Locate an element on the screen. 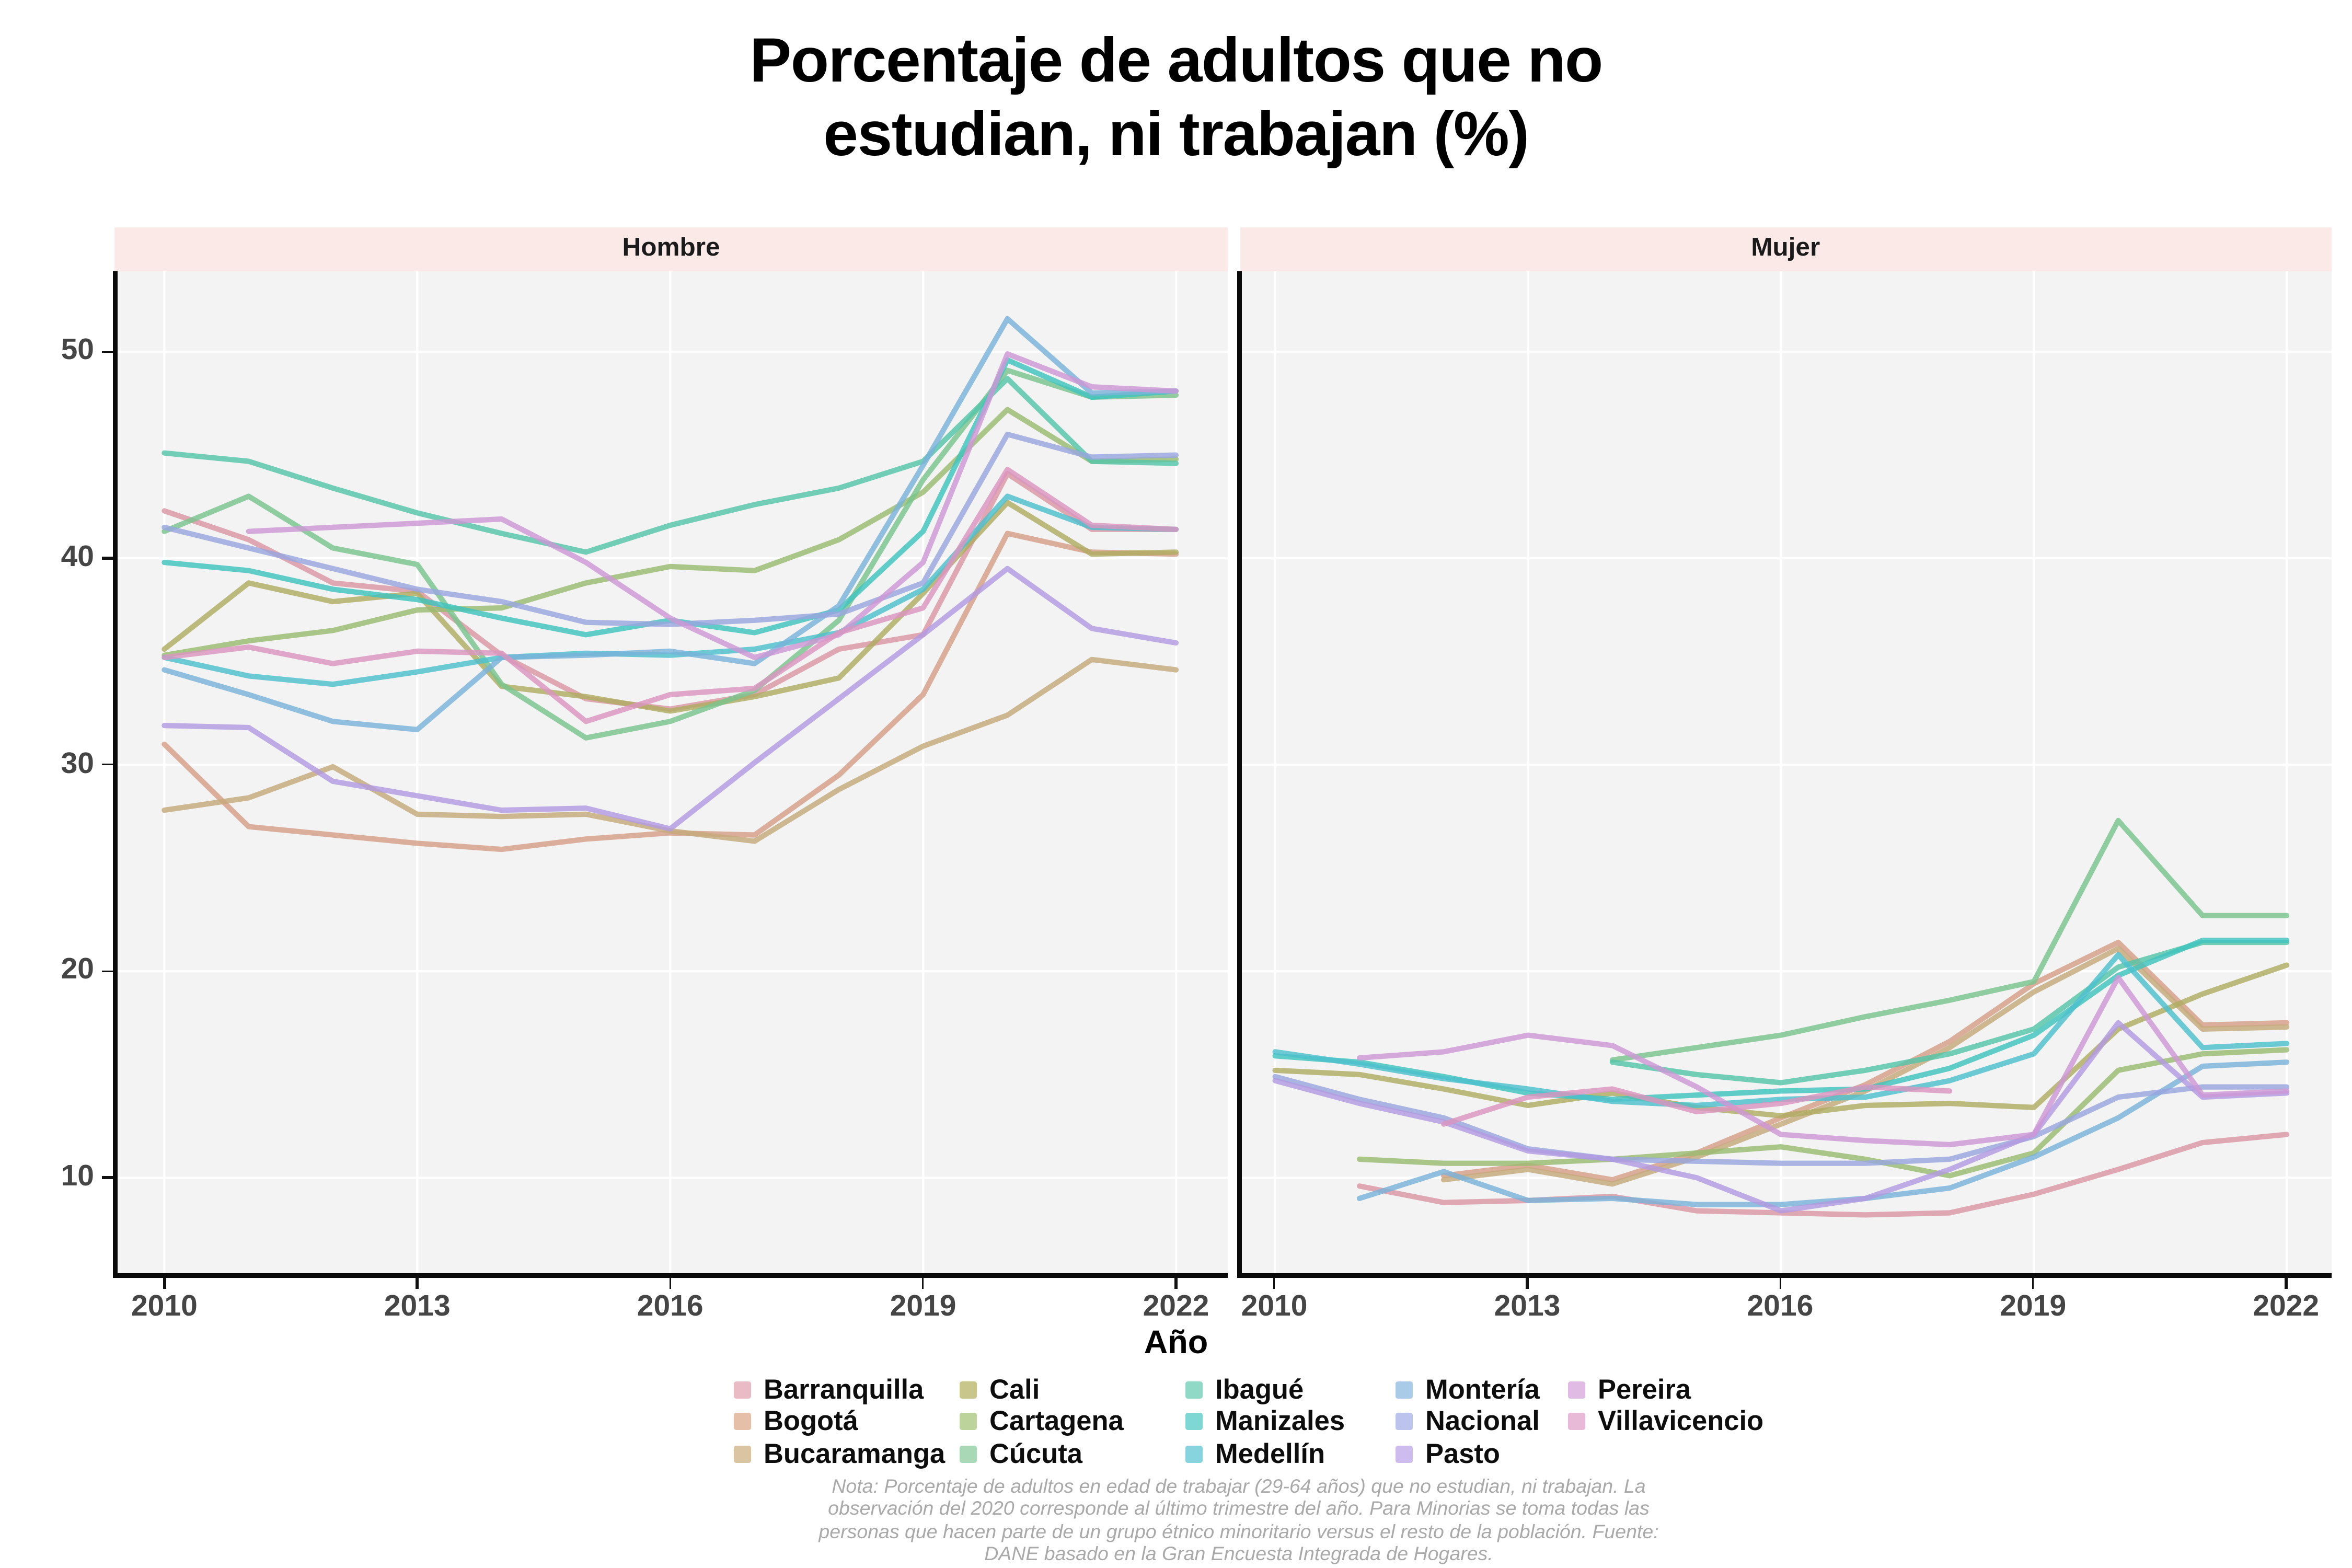  series-line-Barranquilla is located at coordinates (1822, 1175).